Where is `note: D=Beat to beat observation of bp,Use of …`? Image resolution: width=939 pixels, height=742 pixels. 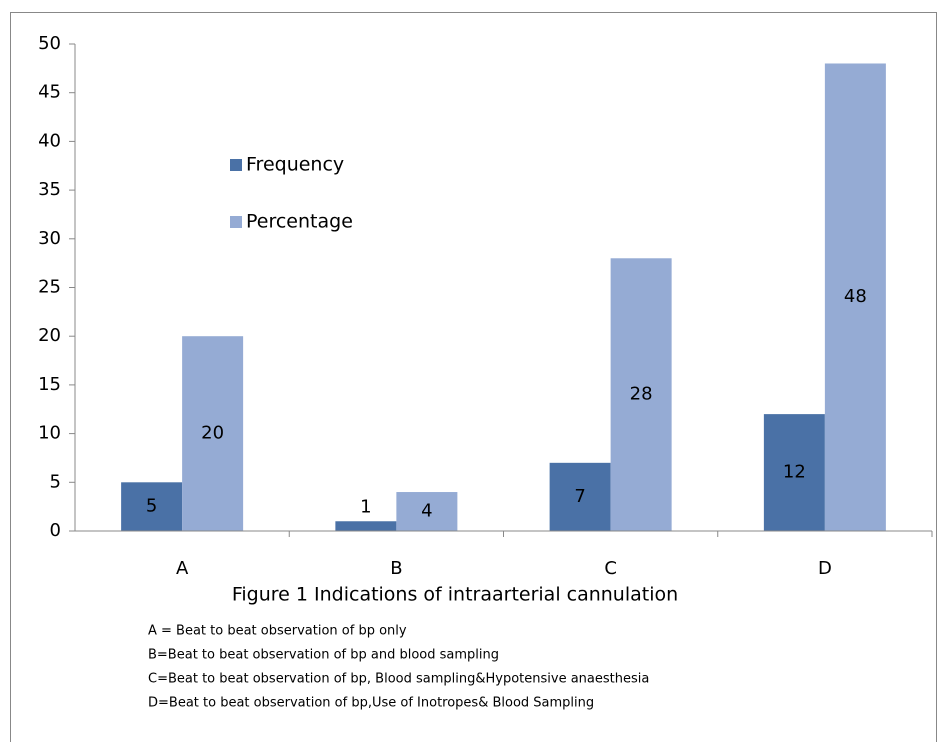 note: D=Beat to beat observation of bp,Use of … is located at coordinates (371, 703).